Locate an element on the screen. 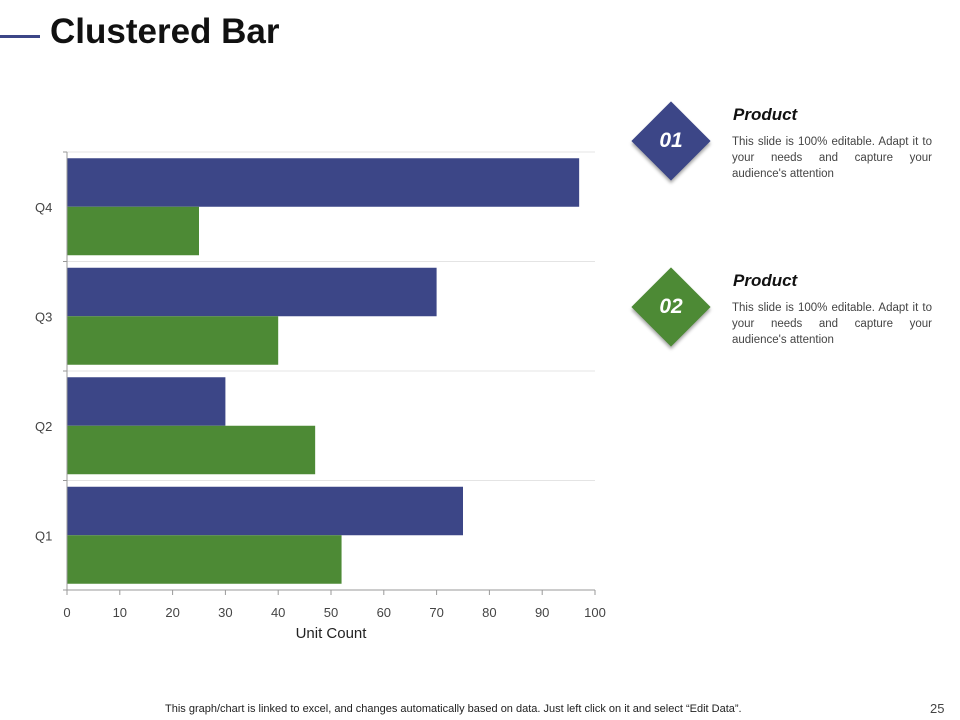  x-tick-label: 30 is located at coordinates (225, 612).